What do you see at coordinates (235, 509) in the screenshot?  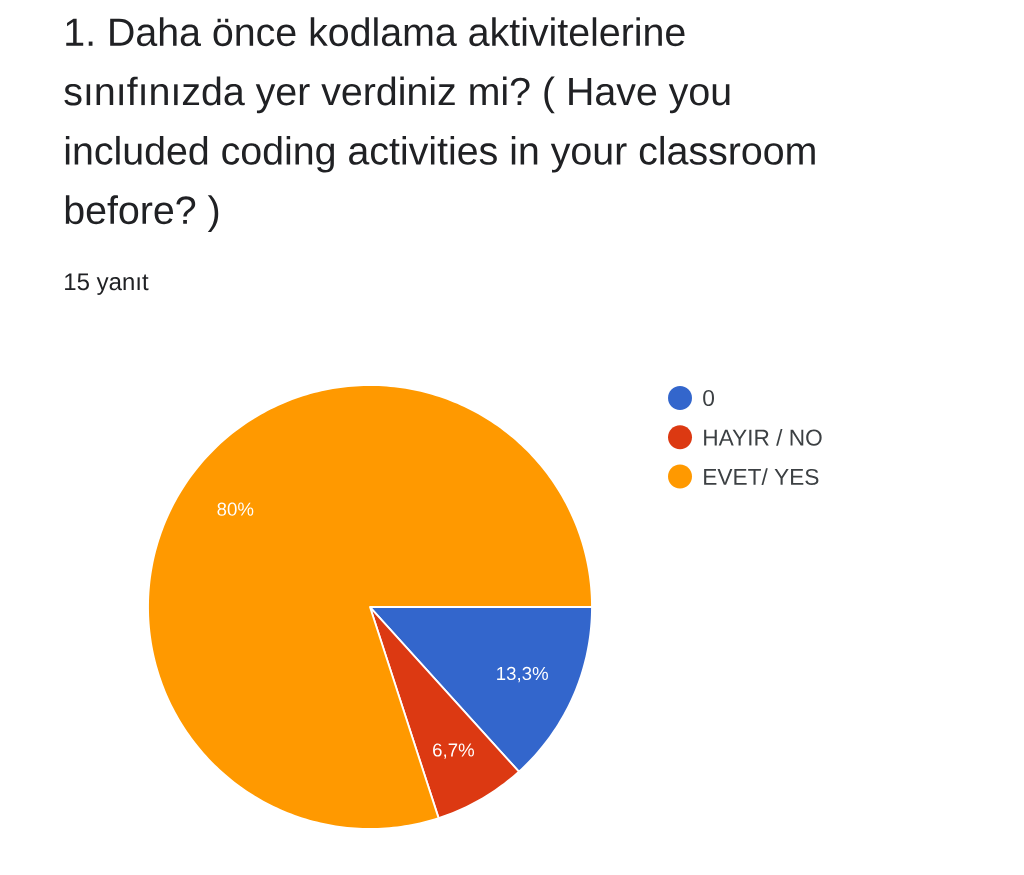 I see `data-label: 80%` at bounding box center [235, 509].